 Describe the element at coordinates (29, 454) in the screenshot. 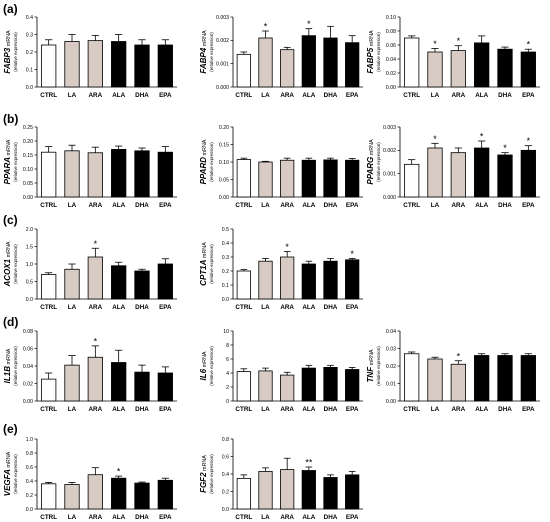

I see `y-tick-label: 0.8` at that location.